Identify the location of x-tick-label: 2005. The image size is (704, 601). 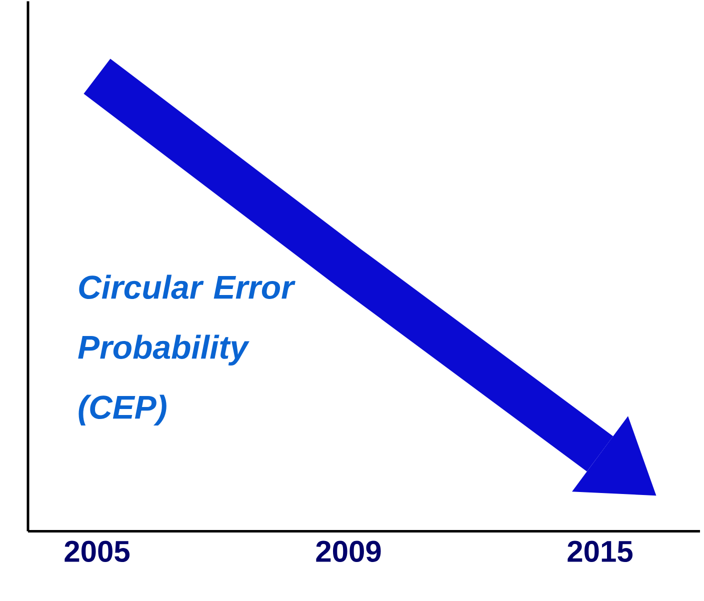
(97, 551).